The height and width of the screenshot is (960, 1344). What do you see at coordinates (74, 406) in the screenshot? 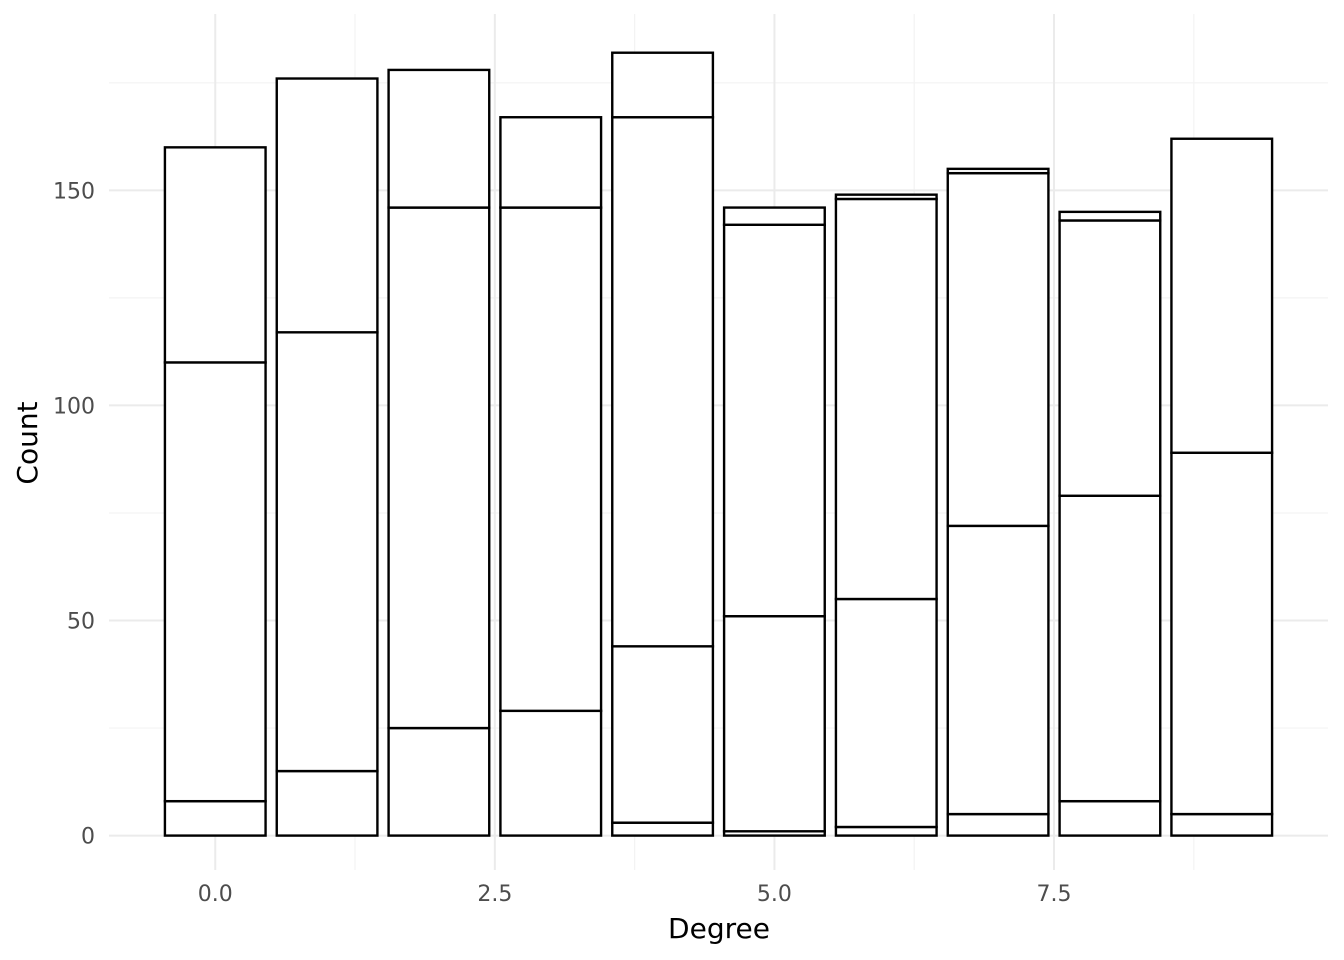
I see `y-tick-label: 100` at bounding box center [74, 406].